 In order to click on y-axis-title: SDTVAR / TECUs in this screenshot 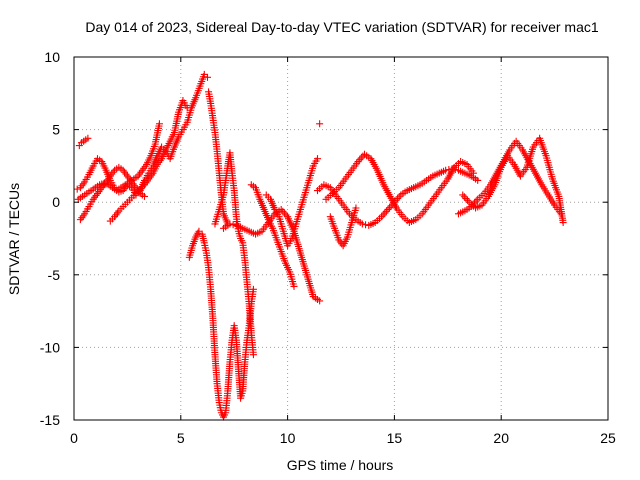, I will do `click(14, 239)`.